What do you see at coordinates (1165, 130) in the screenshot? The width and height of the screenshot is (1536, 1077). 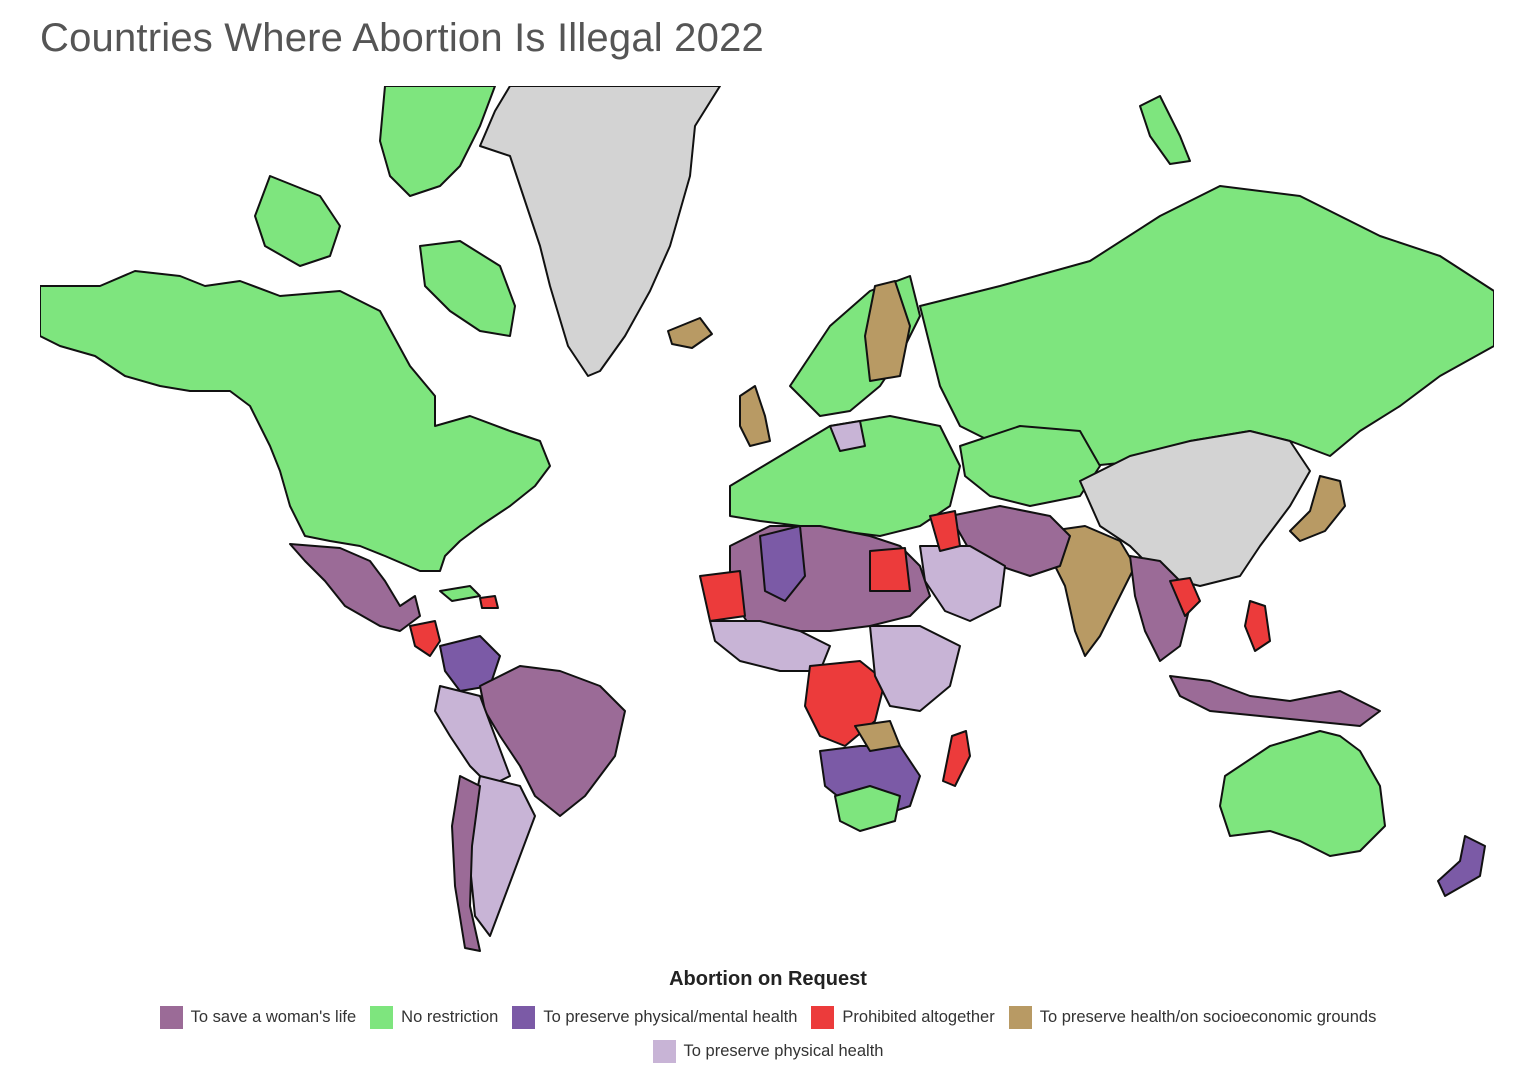 I see `region-novaya-zemlya` at bounding box center [1165, 130].